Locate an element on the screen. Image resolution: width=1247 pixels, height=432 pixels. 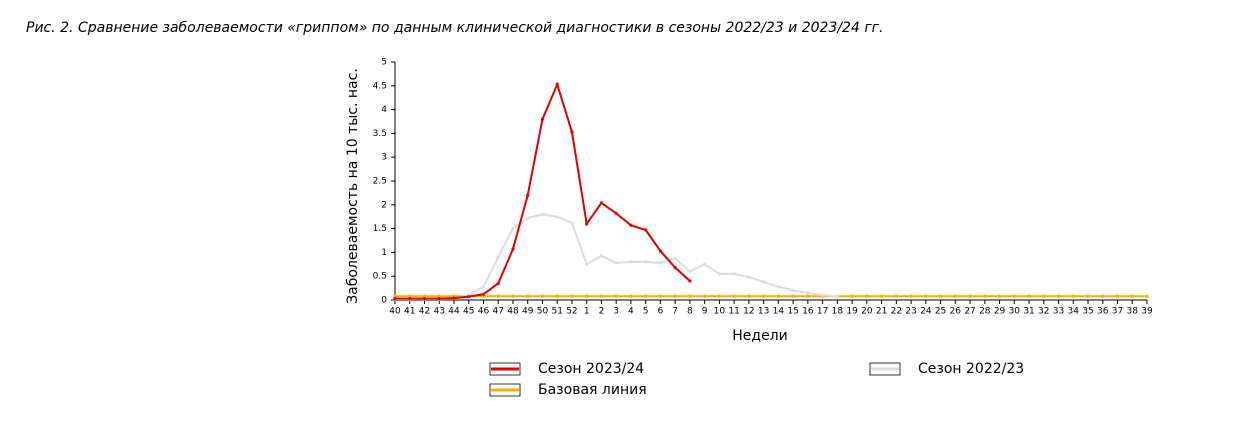
x-tick-label: 41 is located at coordinates (409, 312).